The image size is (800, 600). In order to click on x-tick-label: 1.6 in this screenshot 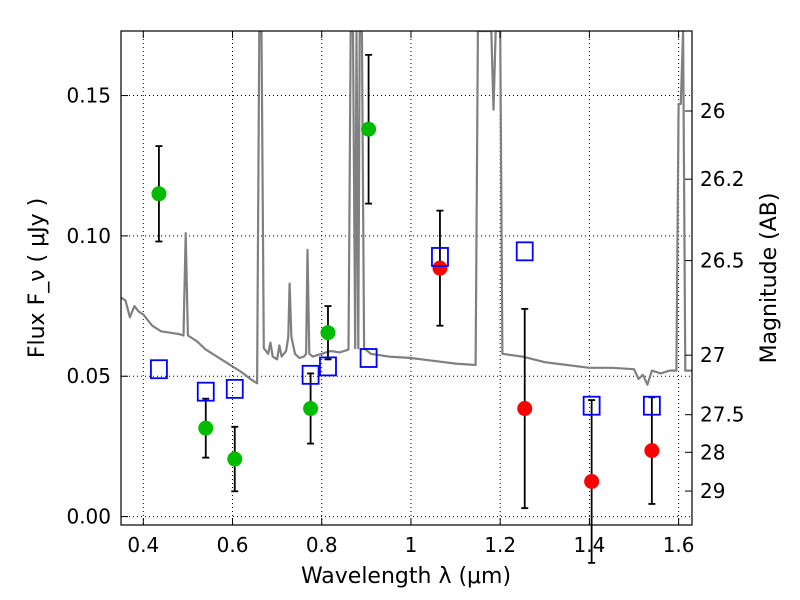, I will do `click(679, 545)`.